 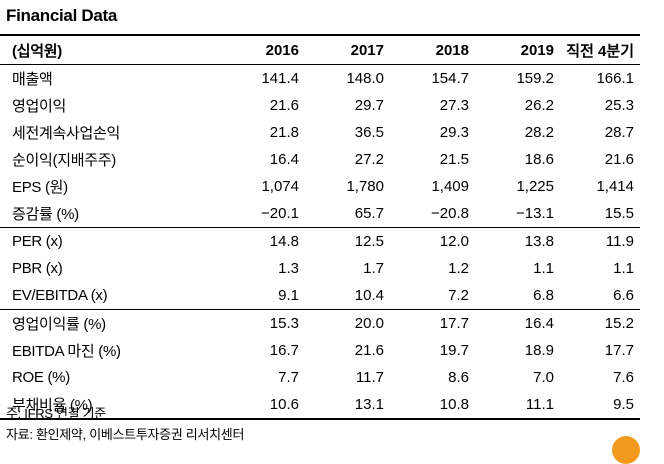 What do you see at coordinates (369, 213) in the screenshot?
I see `table-cell: 65.7` at bounding box center [369, 213].